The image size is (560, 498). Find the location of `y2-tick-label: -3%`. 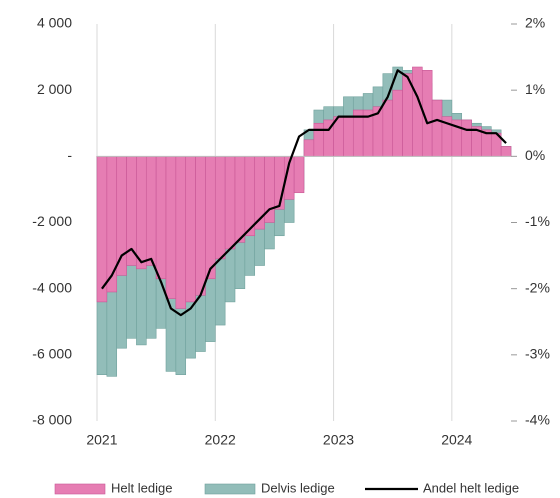

y2-tick-label: -3% is located at coordinates (537, 354).